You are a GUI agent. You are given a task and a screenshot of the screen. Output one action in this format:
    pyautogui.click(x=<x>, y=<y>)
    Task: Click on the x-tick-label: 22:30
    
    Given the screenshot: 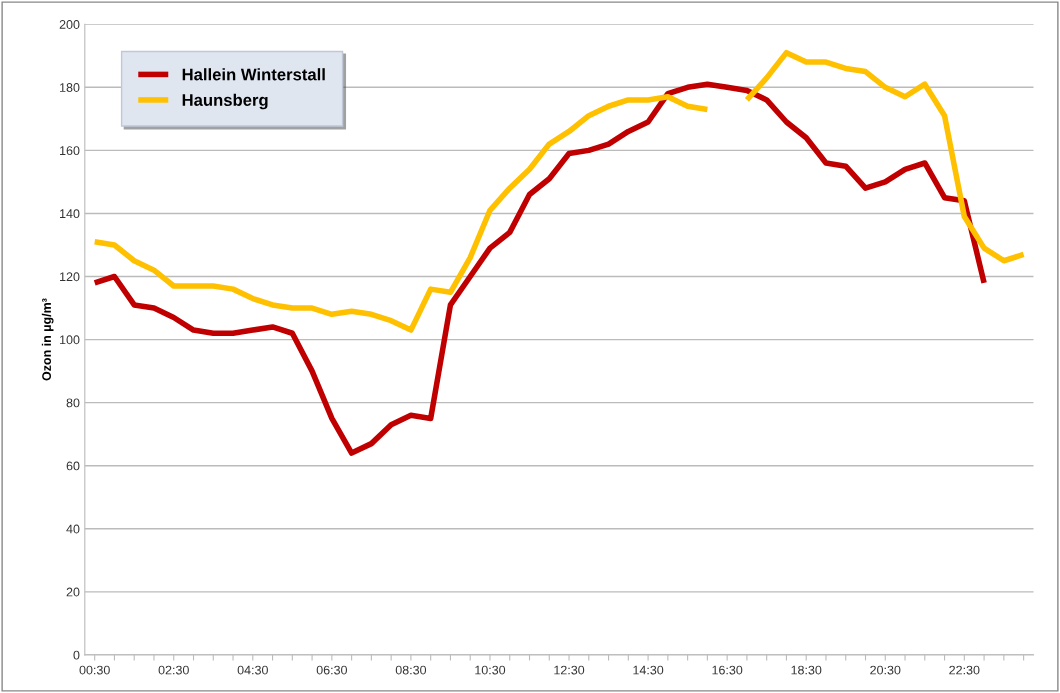 What is the action you would take?
    pyautogui.click(x=964, y=670)
    